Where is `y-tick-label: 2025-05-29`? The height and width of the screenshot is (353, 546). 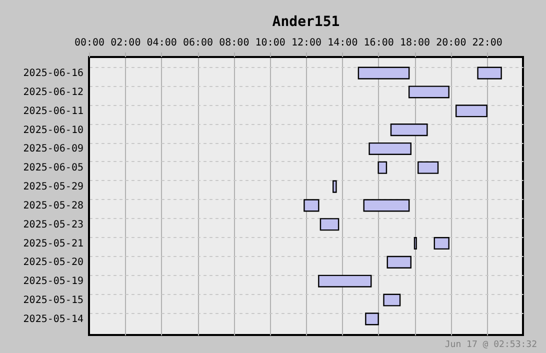
y-tick-label: 2025-05-29 is located at coordinates (53, 187).